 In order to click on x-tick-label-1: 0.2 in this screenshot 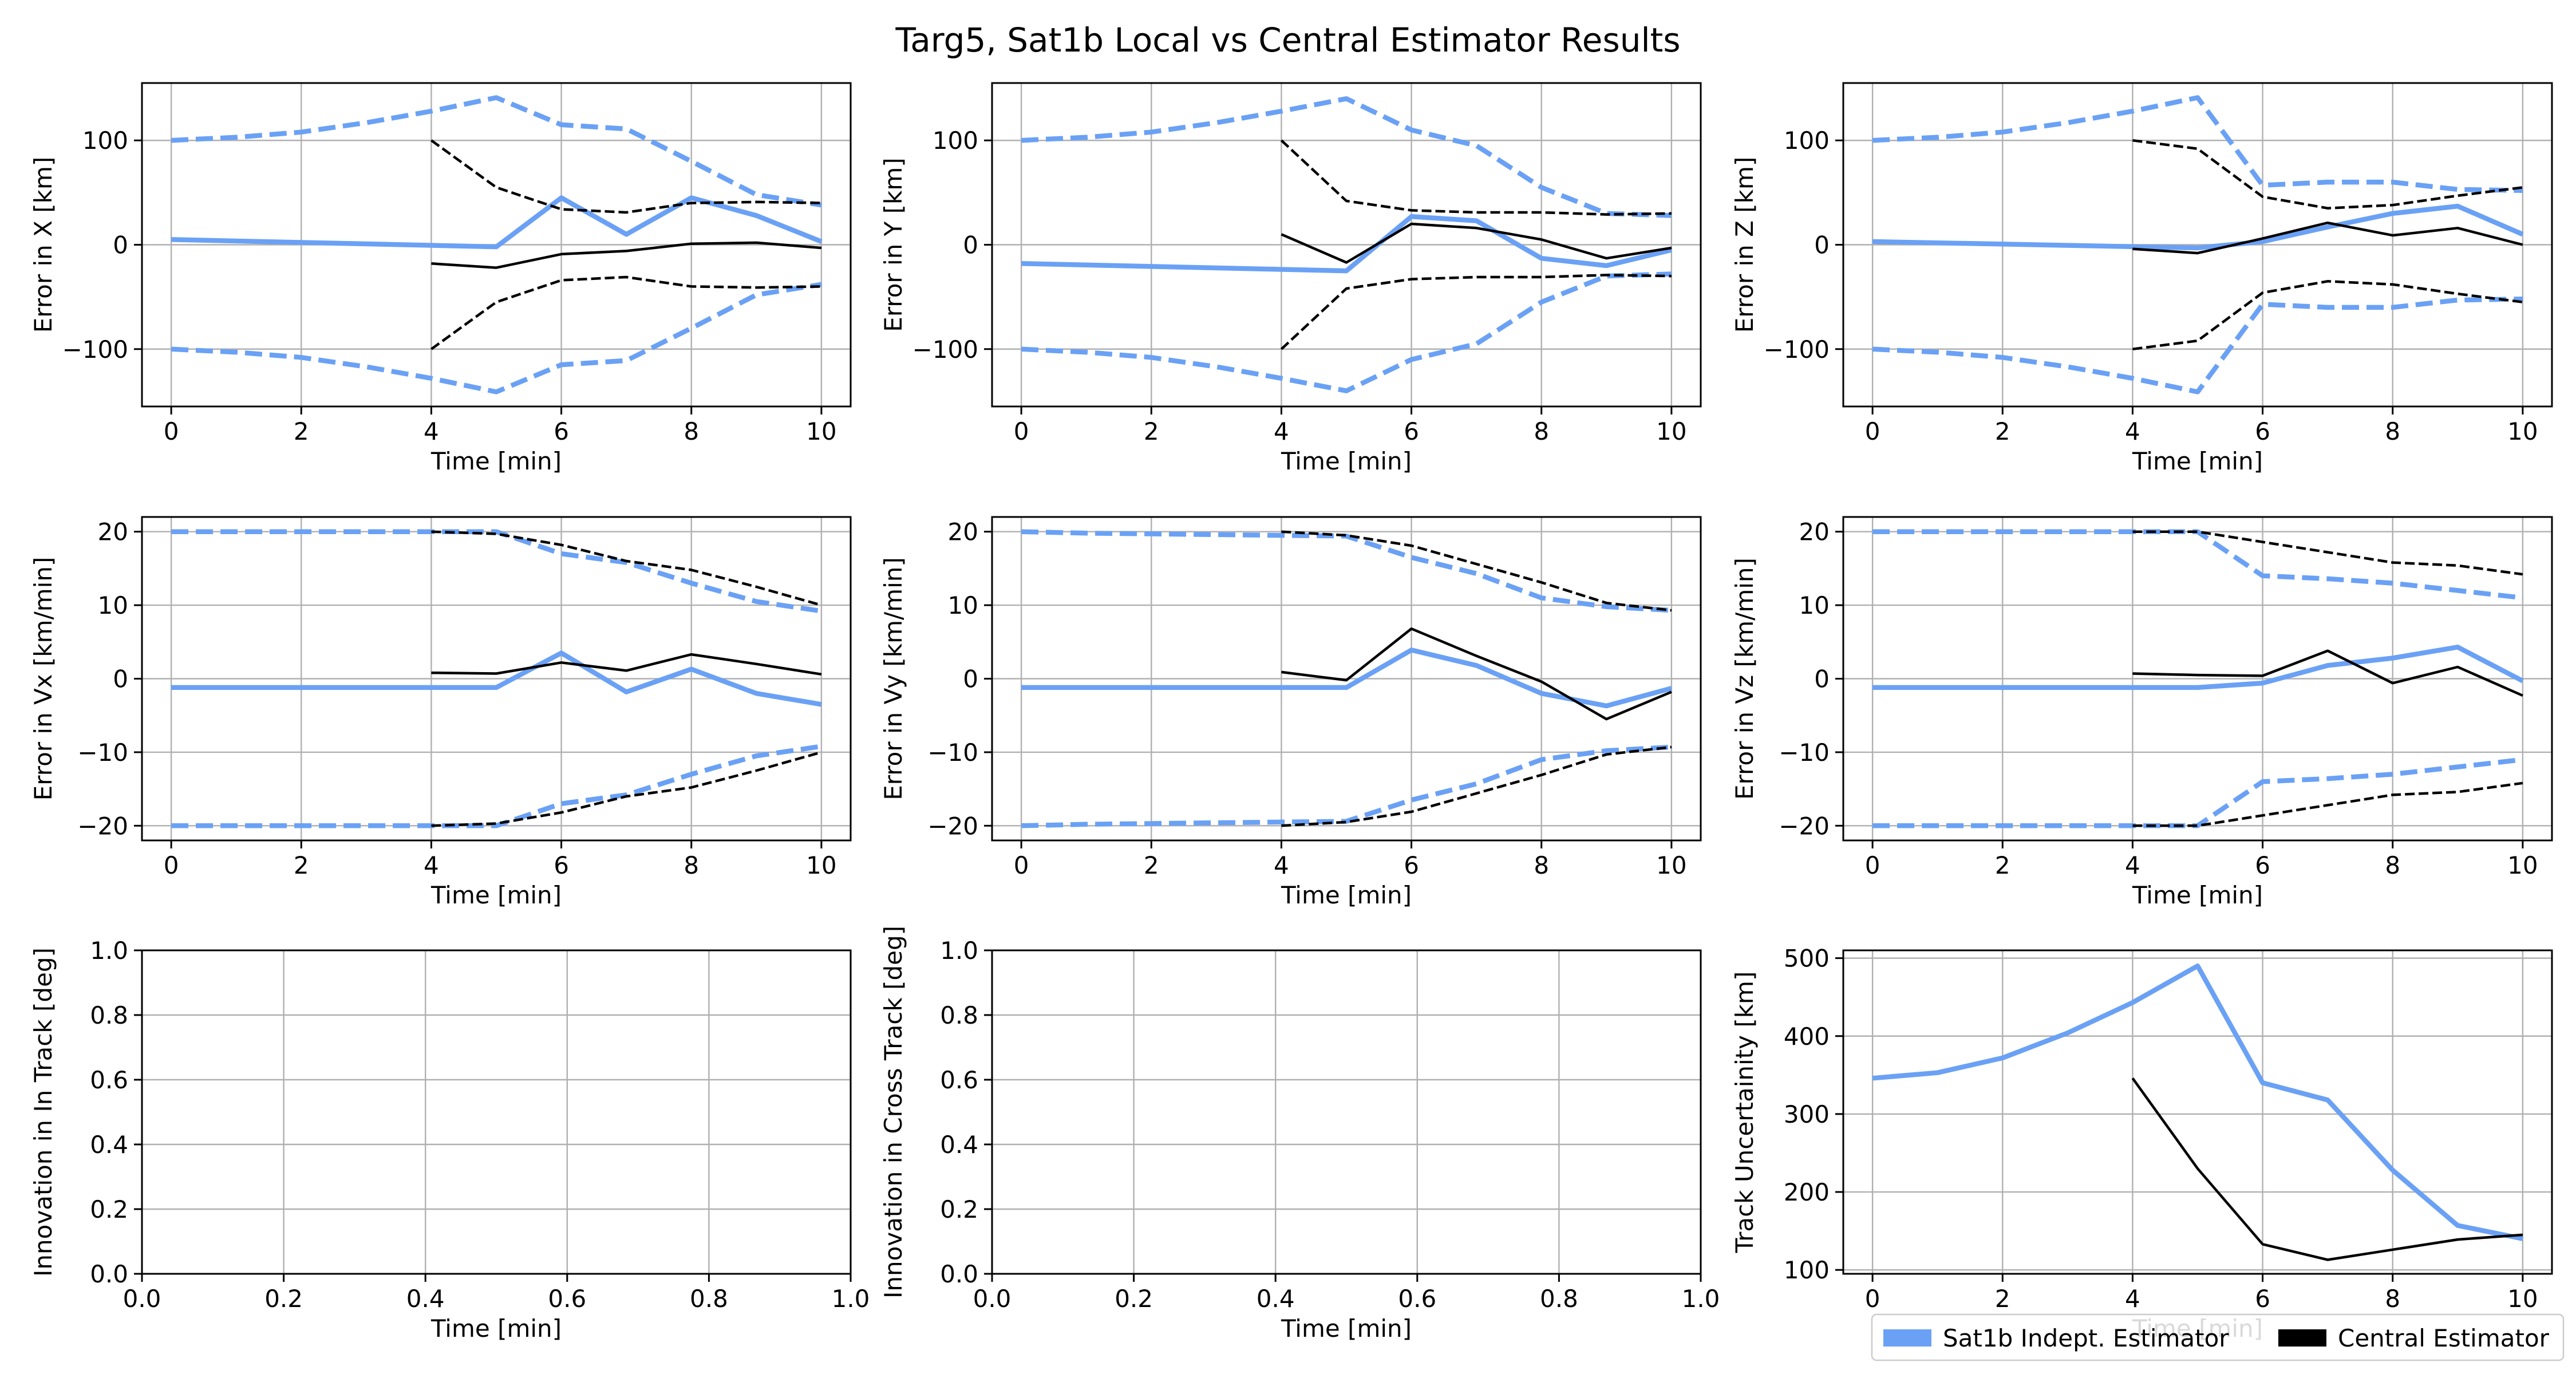, I will do `click(283, 1299)`.